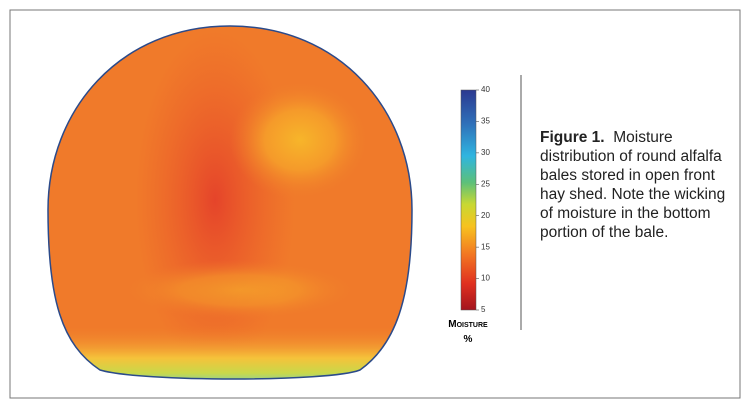  Describe the element at coordinates (485, 215) in the screenshot. I see `tick-label: 20` at that location.